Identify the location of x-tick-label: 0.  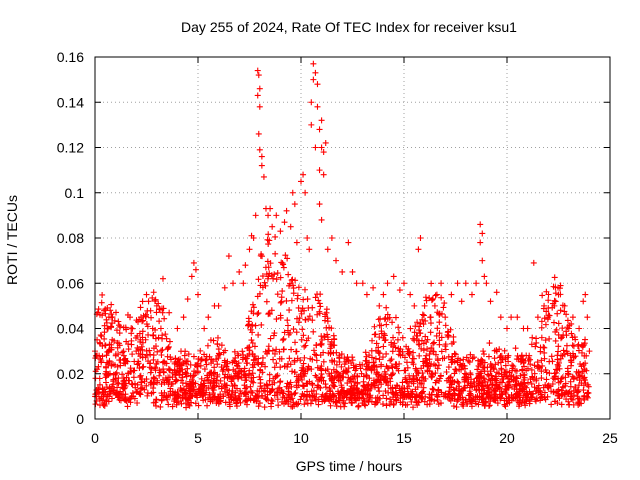
(95, 438).